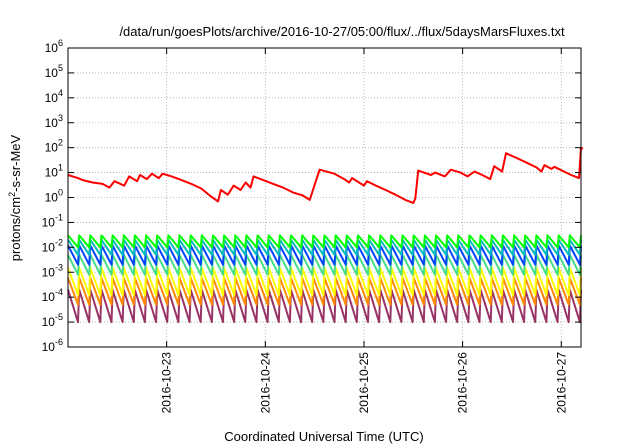 The image size is (640, 448). Describe the element at coordinates (463, 383) in the screenshot. I see `x-tick-label: 2016-10-26` at that location.